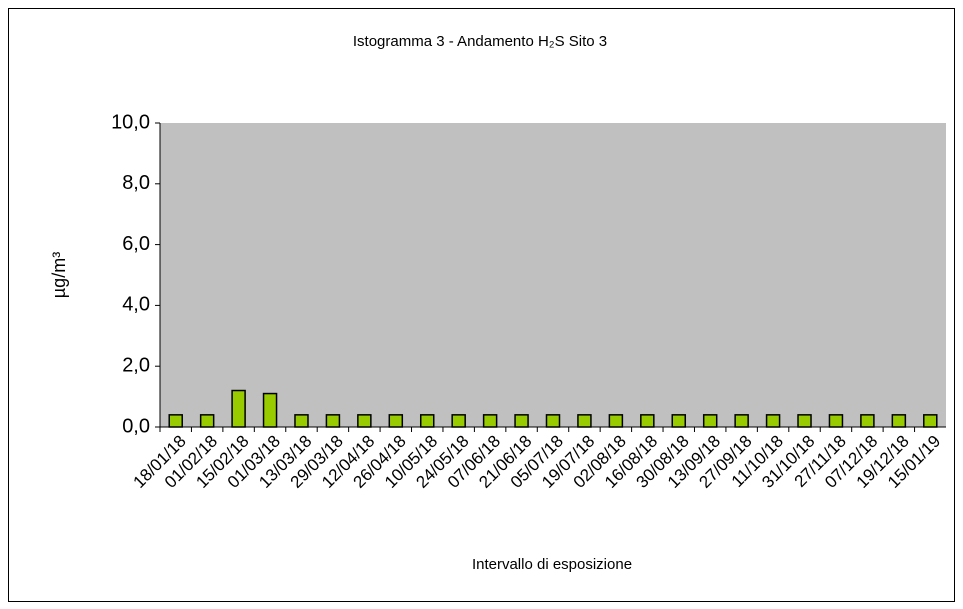 Image resolution: width=963 pixels, height=609 pixels. I want to click on chart-title: Istogramma 3 - Andamento H₂S Sito 3, so click(480, 41).